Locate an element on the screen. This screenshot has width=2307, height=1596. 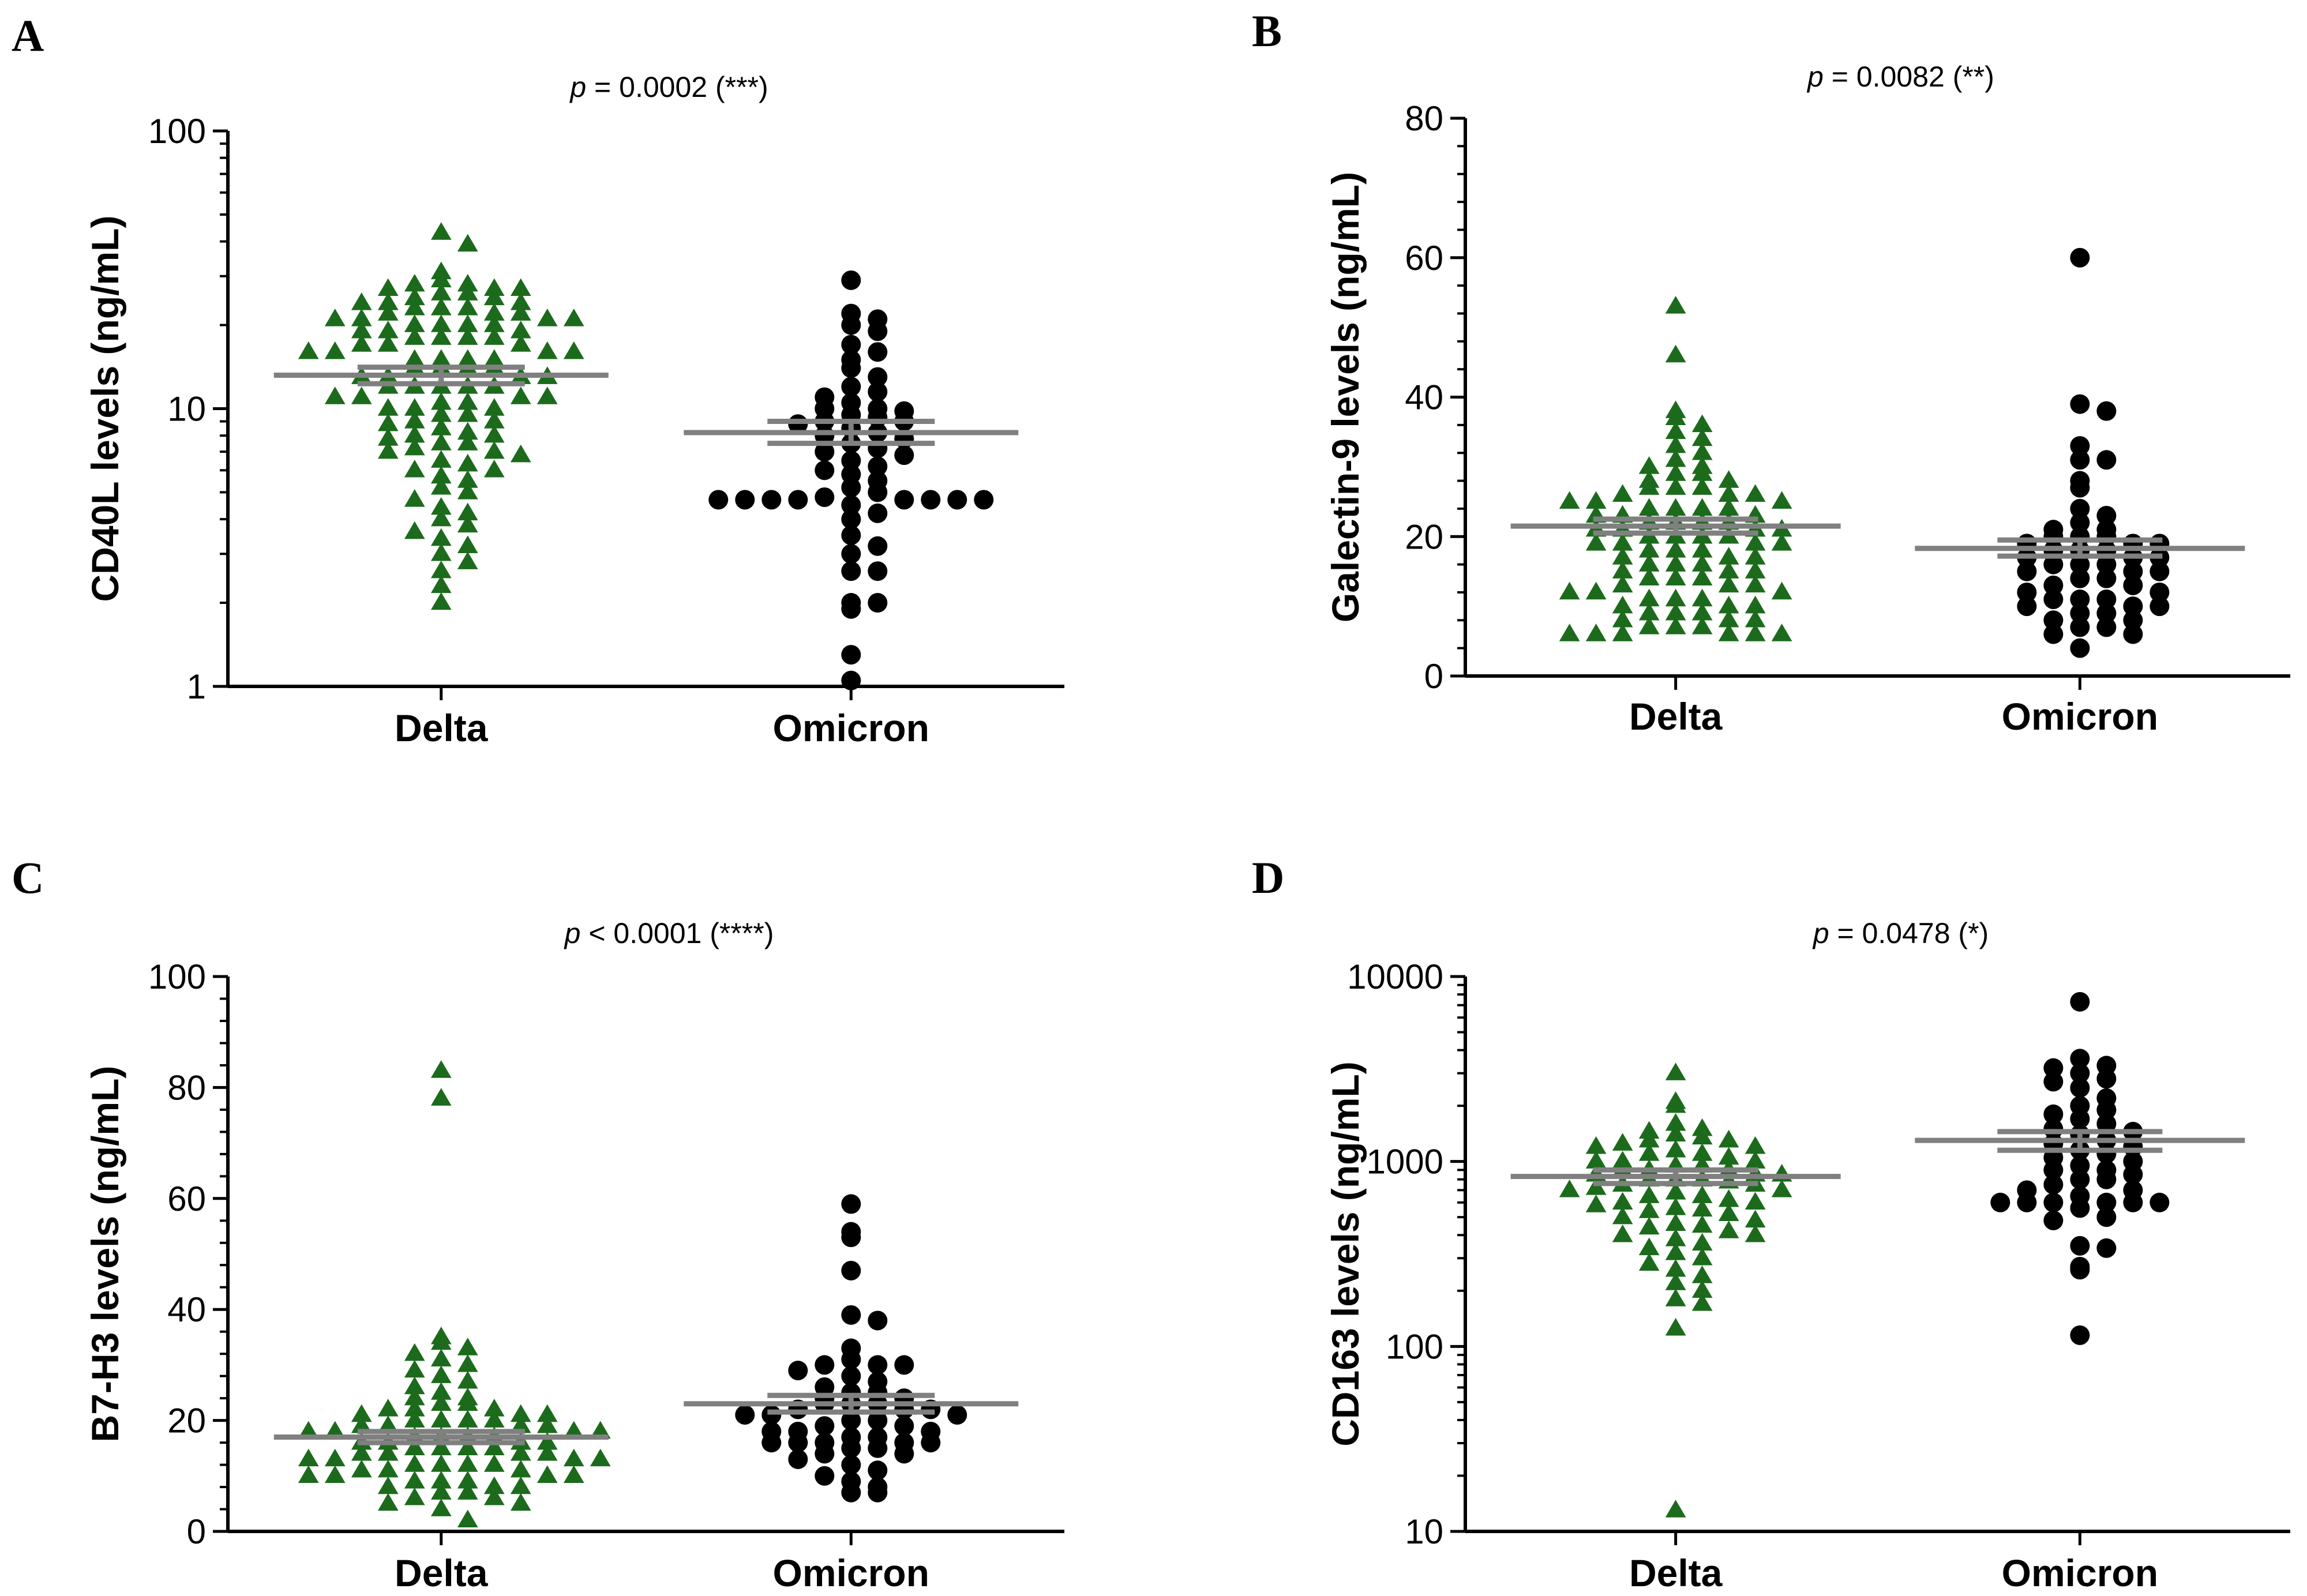
y-tick-label: 80 is located at coordinates (1424, 118).